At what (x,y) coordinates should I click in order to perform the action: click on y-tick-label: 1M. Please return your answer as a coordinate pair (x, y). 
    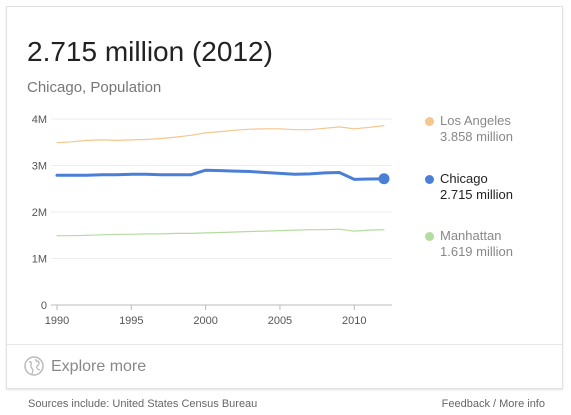
    Looking at the image, I should click on (39, 260).